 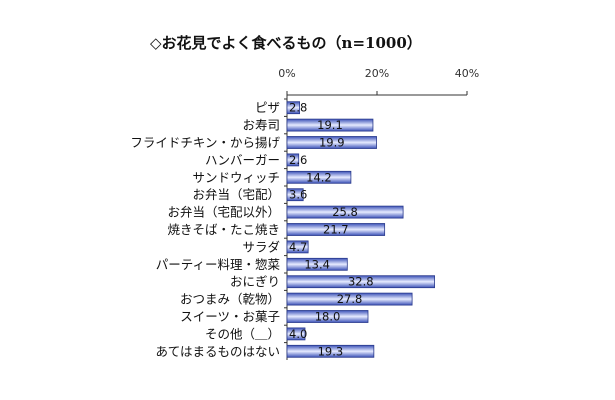 I want to click on x-tick-label: 0%, so click(x=286, y=73).